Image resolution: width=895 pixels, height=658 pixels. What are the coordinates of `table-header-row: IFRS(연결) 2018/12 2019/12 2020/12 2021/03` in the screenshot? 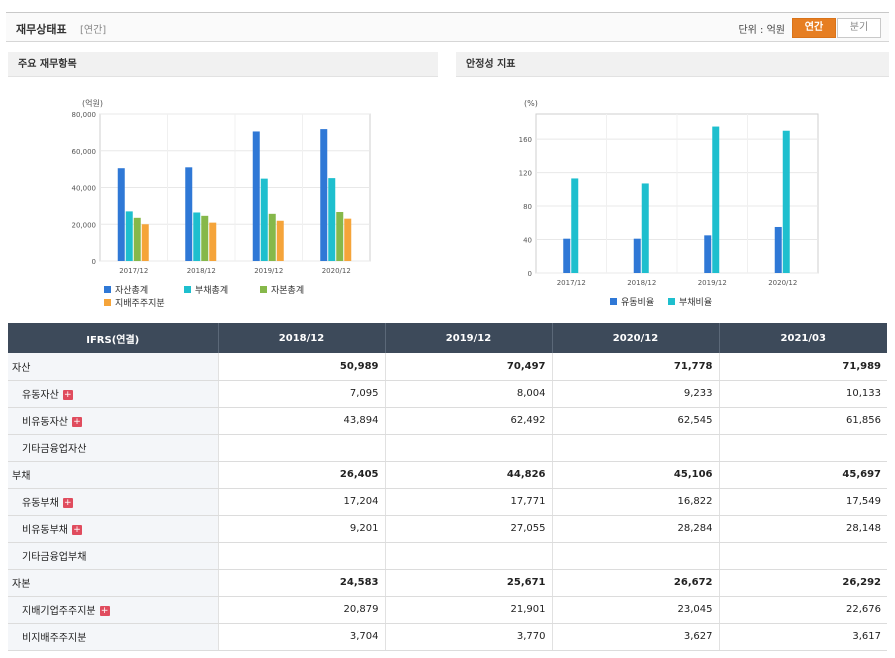 It's located at (447, 338).